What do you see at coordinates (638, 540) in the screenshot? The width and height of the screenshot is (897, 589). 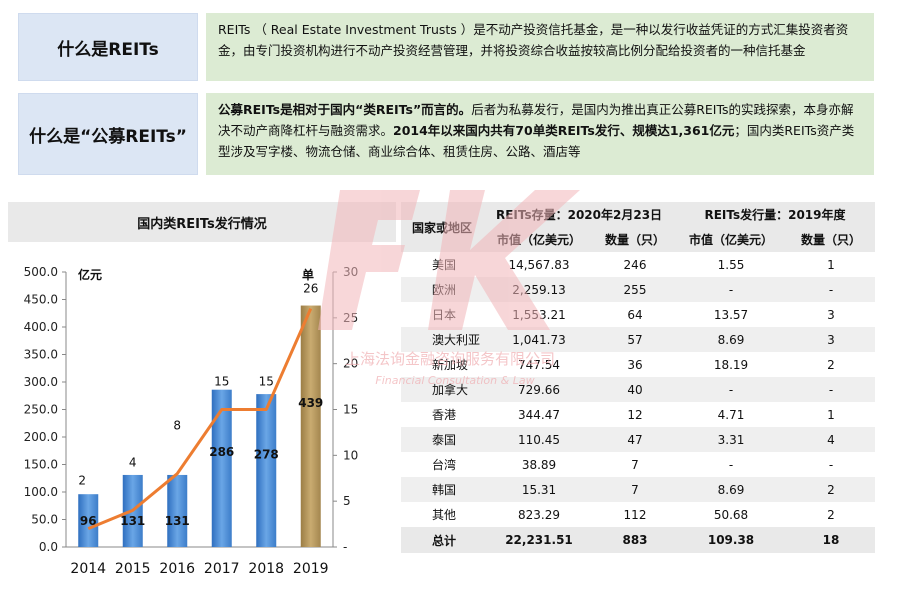 I see `table-total-row: 总计 22,231.51 883 109.38 18` at bounding box center [638, 540].